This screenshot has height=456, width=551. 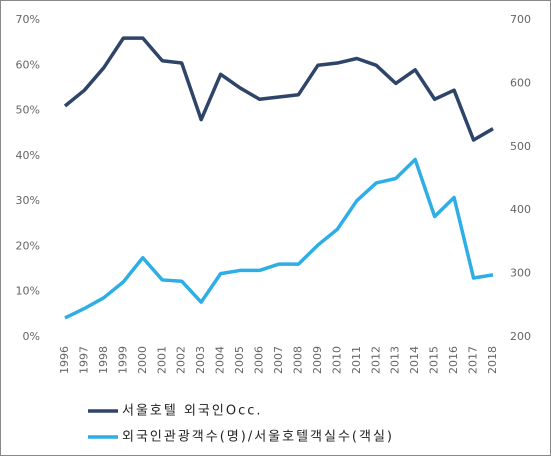 What do you see at coordinates (28, 110) in the screenshot?
I see `y-tick-label: 50%` at bounding box center [28, 110].